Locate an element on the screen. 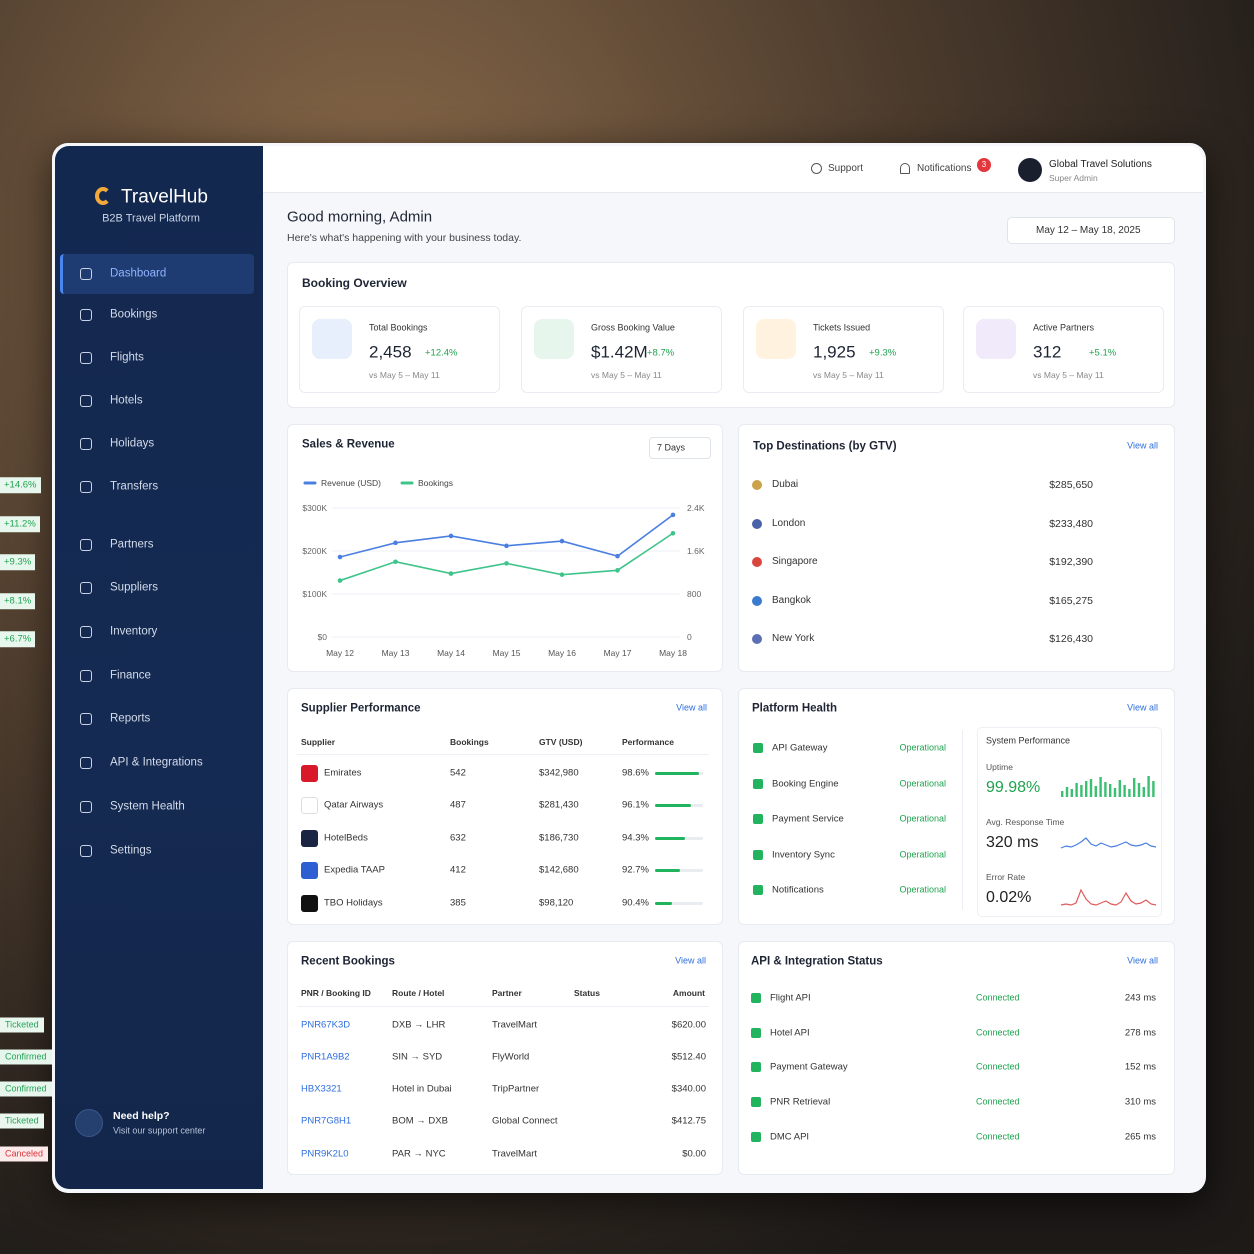  kpi-value: $1.42M is located at coordinates (619, 352).